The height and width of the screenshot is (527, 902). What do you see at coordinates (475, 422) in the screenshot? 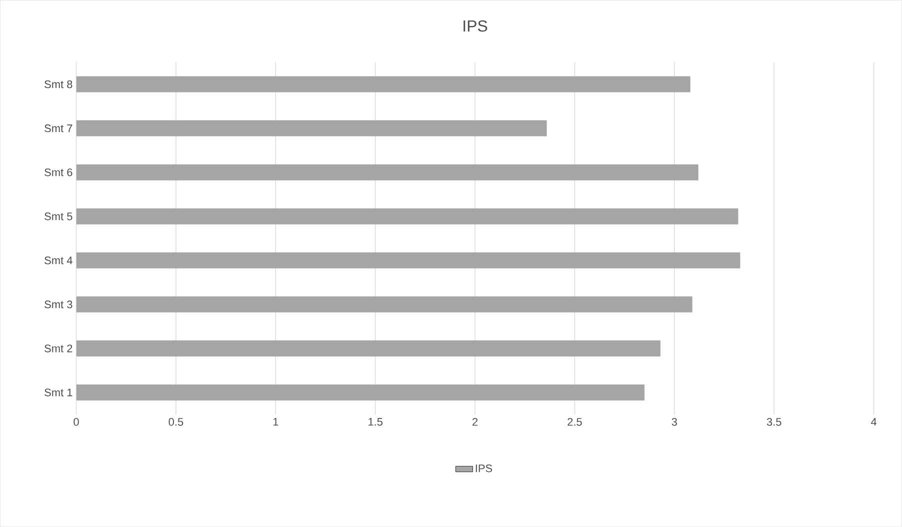
I see `x-tick-label: 2` at bounding box center [475, 422].